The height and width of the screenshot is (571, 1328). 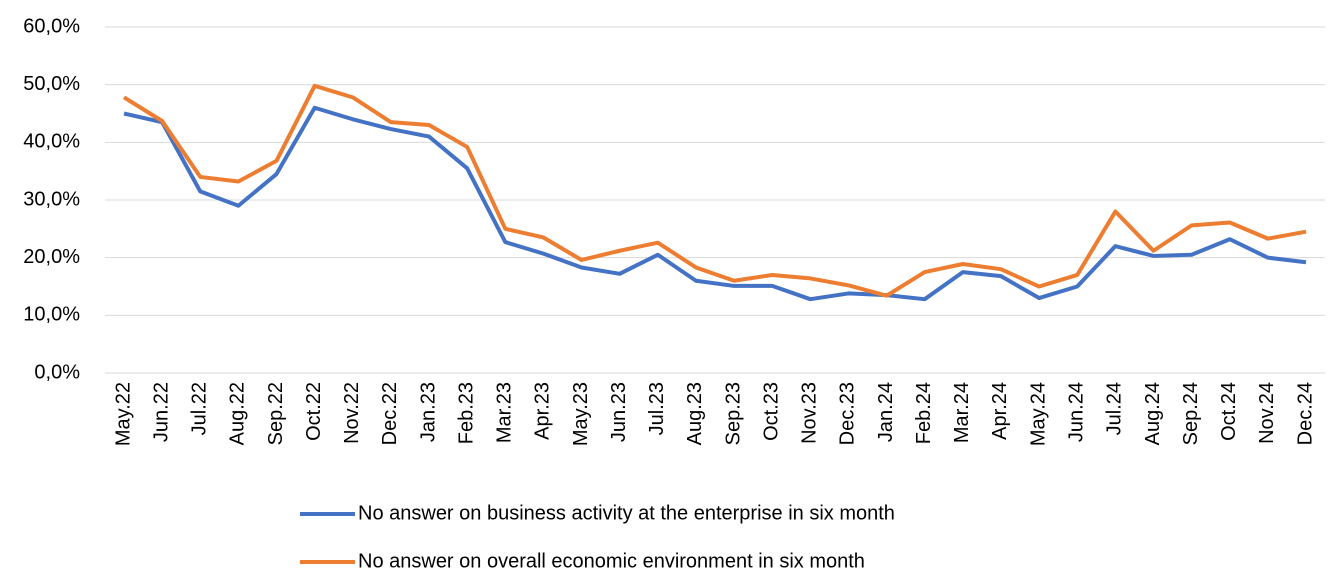 What do you see at coordinates (581, 414) in the screenshot?
I see `x-tick-label: May.23` at bounding box center [581, 414].